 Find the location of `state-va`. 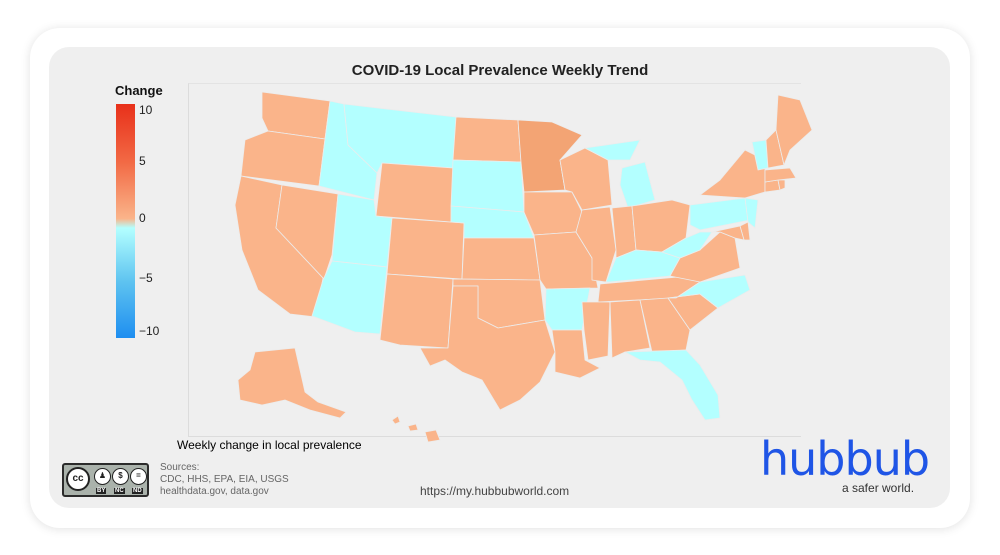

state-va is located at coordinates (705, 257).